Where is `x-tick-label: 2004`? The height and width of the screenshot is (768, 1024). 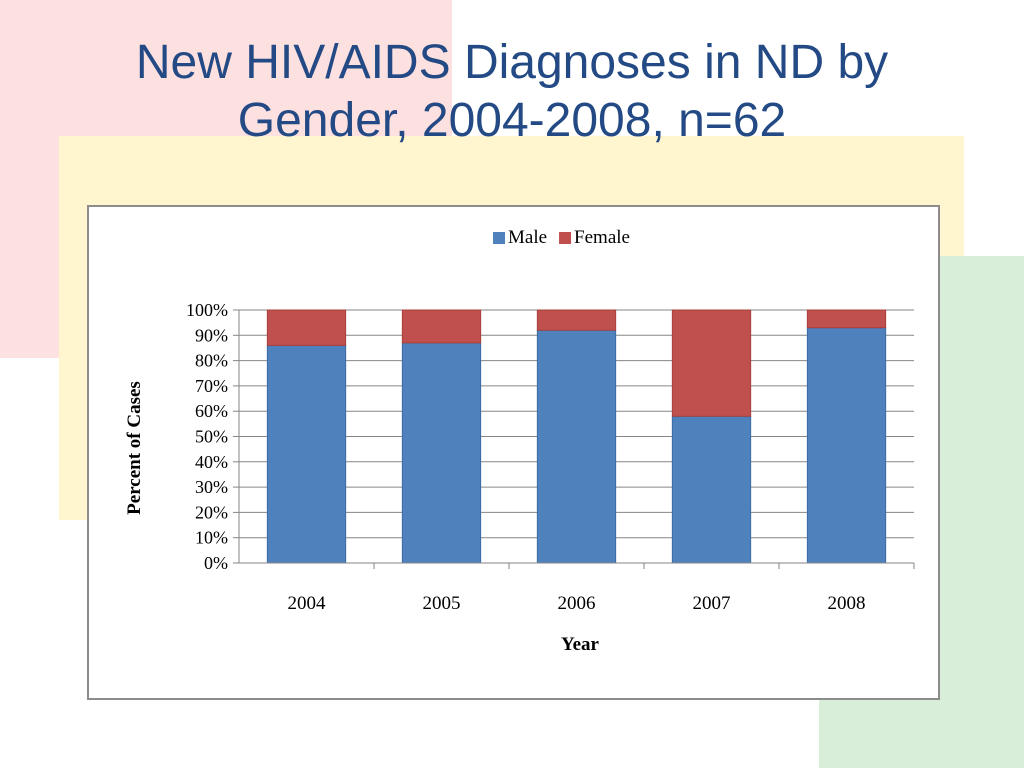
x-tick-label: 2004 is located at coordinates (307, 603).